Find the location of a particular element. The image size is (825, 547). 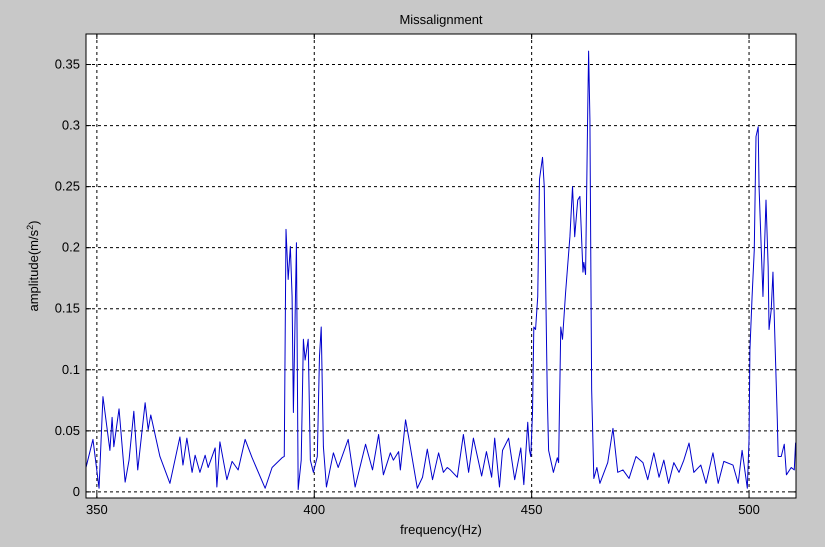

x-tick-label: 350 is located at coordinates (97, 509).